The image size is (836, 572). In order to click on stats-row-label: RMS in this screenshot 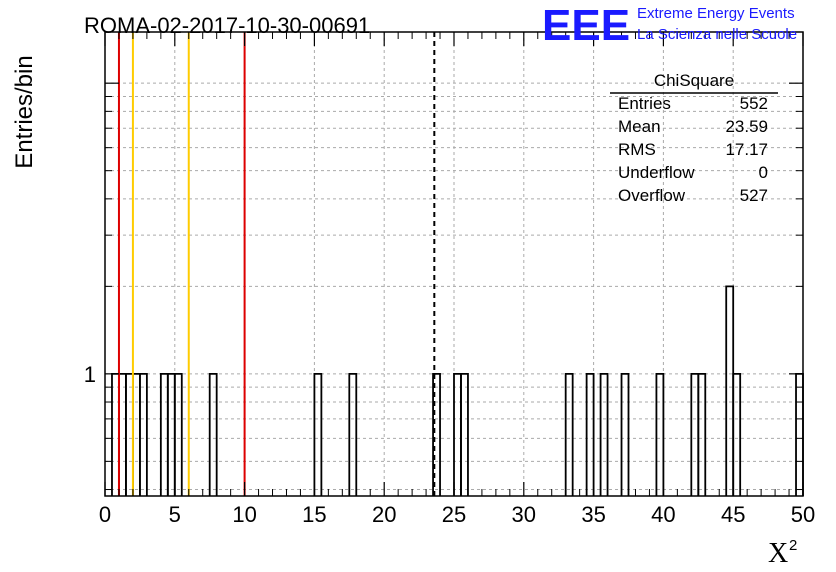, I will do `click(637, 149)`.